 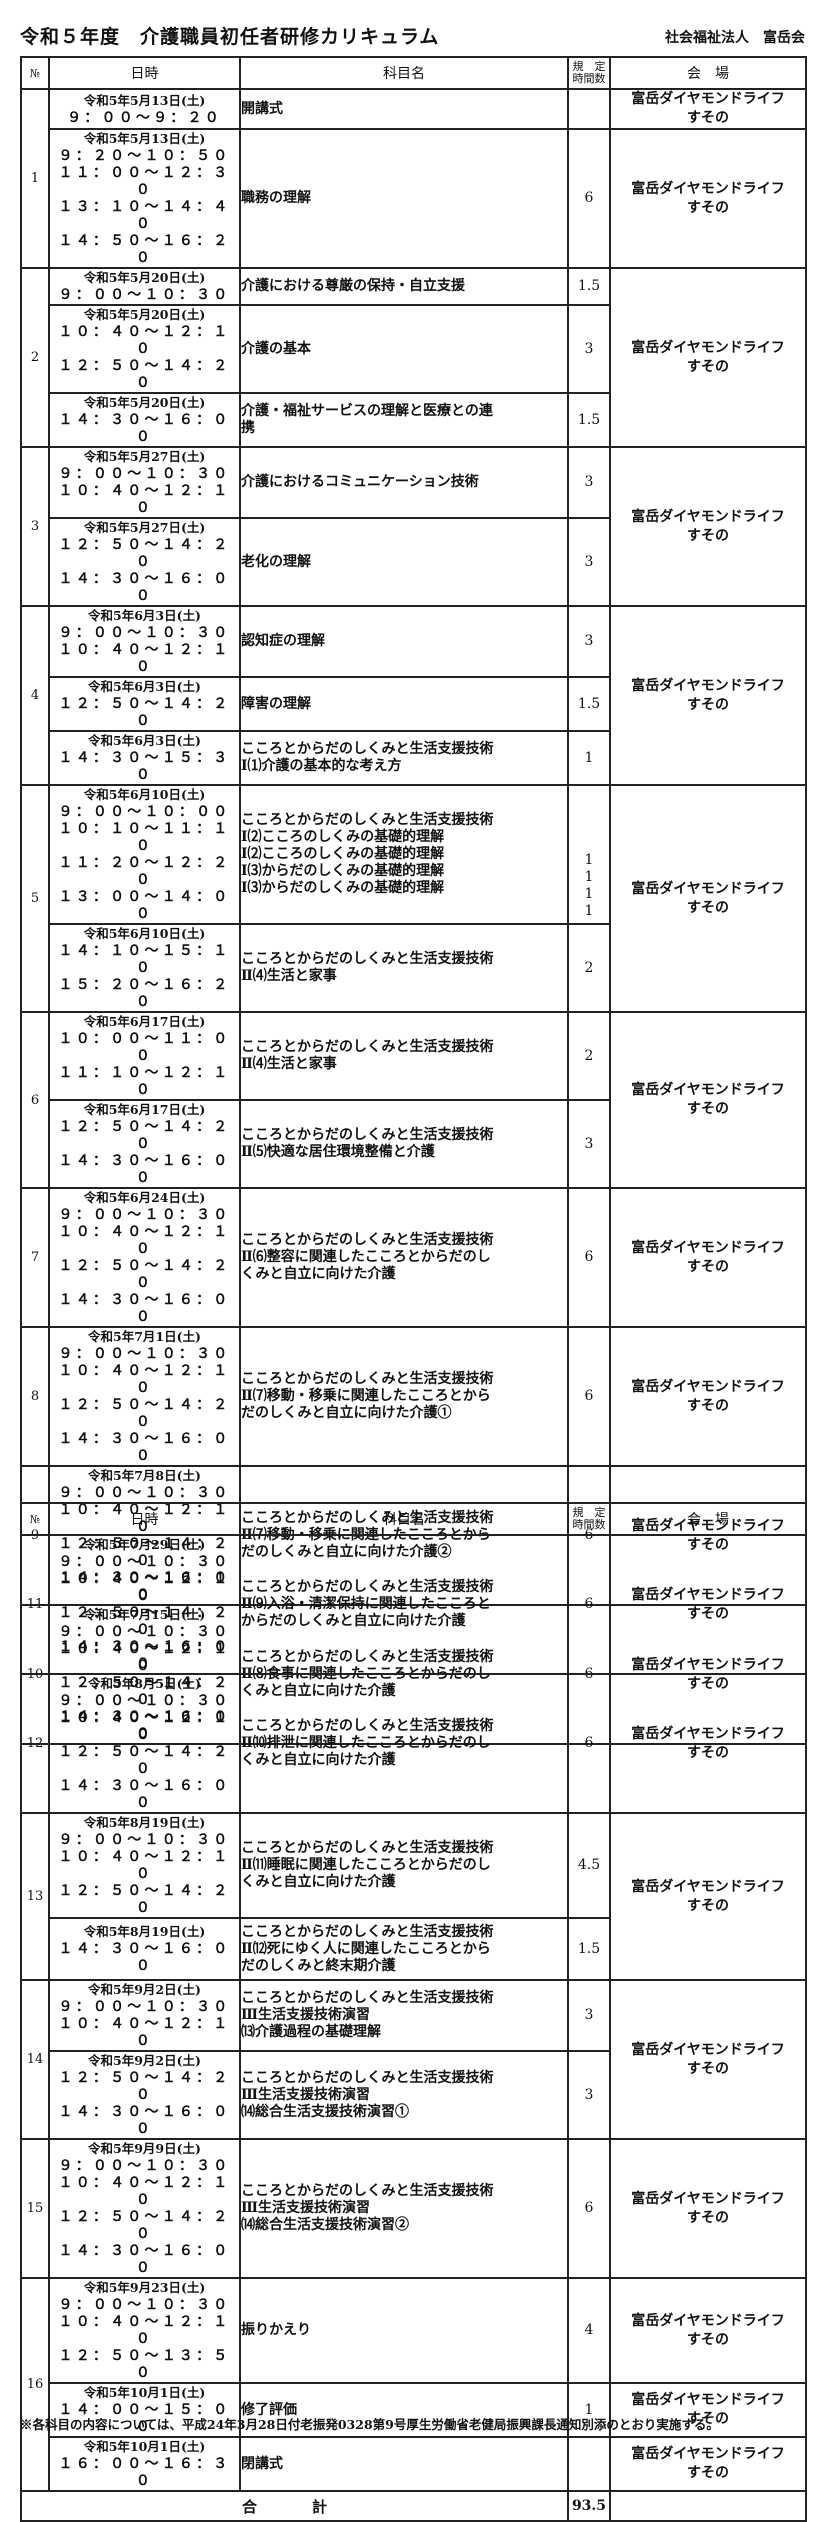 What do you see at coordinates (404, 968) in the screenshot?
I see `subject-cell: こころとからだのしくみと生活支援技術 Ⅱ⑷生活と家事` at bounding box center [404, 968].